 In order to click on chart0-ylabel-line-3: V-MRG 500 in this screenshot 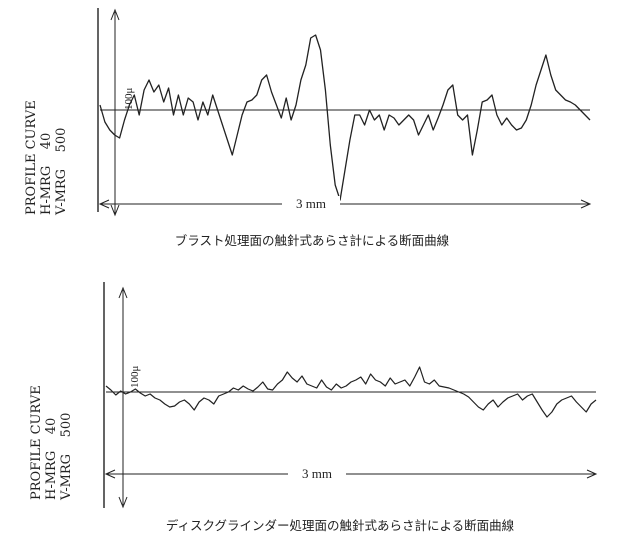, I will do `click(61, 172)`.